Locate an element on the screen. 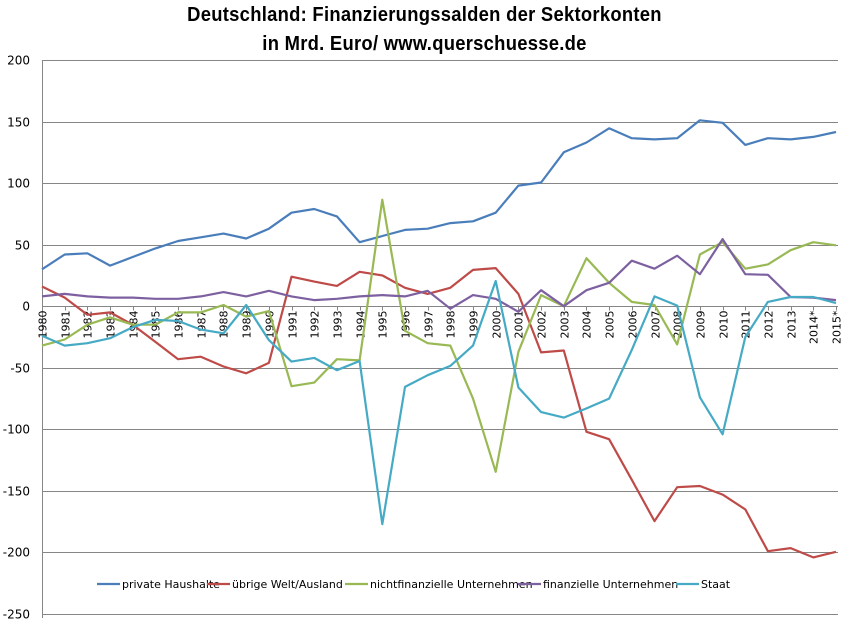 Image resolution: width=849 pixels, height=625 pixels. y-tick-label: 150 is located at coordinates (18, 123).